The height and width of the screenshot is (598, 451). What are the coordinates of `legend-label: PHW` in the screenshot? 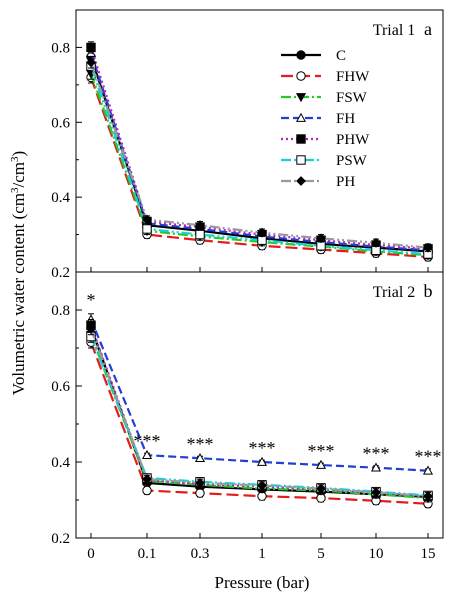 It's located at (353, 140).